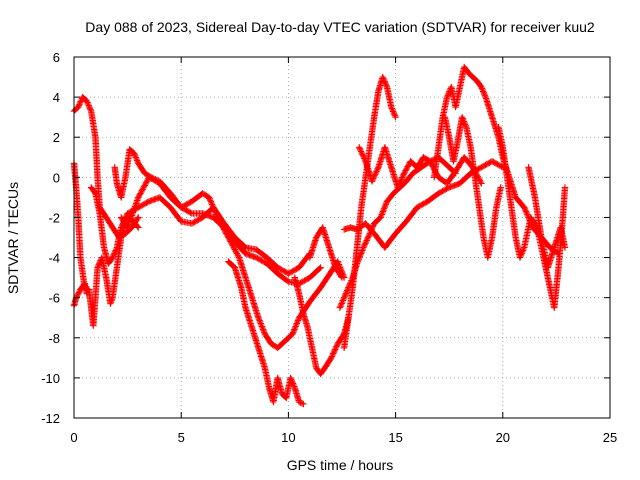  I want to click on y-tick-label: -4, so click(54, 258).